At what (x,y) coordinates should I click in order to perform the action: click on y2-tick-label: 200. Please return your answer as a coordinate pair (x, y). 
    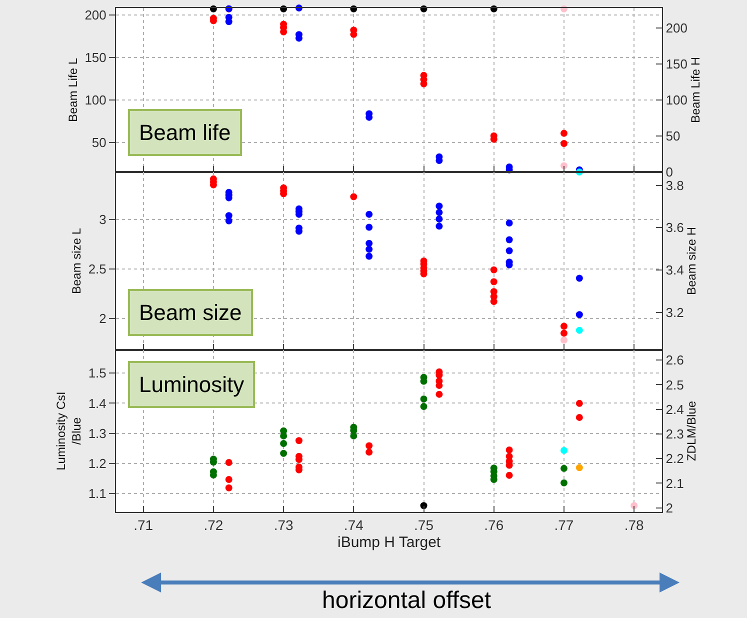
    Looking at the image, I should click on (677, 28).